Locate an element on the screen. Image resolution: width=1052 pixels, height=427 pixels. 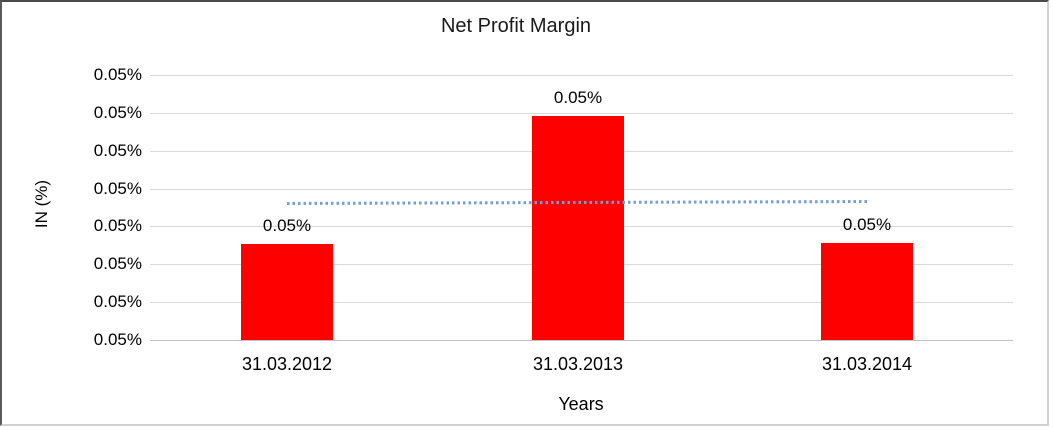
x-category-label: 31.03.2013 is located at coordinates (578, 364).